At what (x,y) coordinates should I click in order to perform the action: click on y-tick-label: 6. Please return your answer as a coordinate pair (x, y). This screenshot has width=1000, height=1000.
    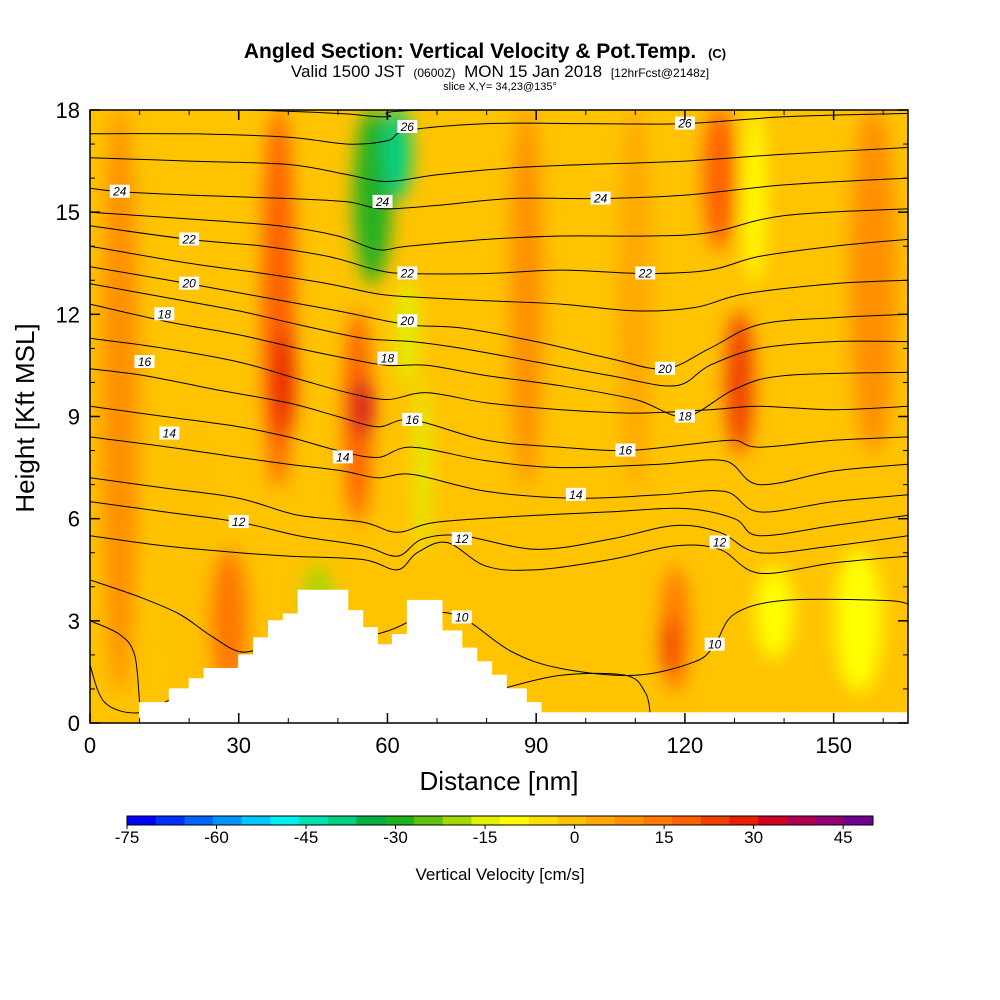
    Looking at the image, I should click on (74, 519).